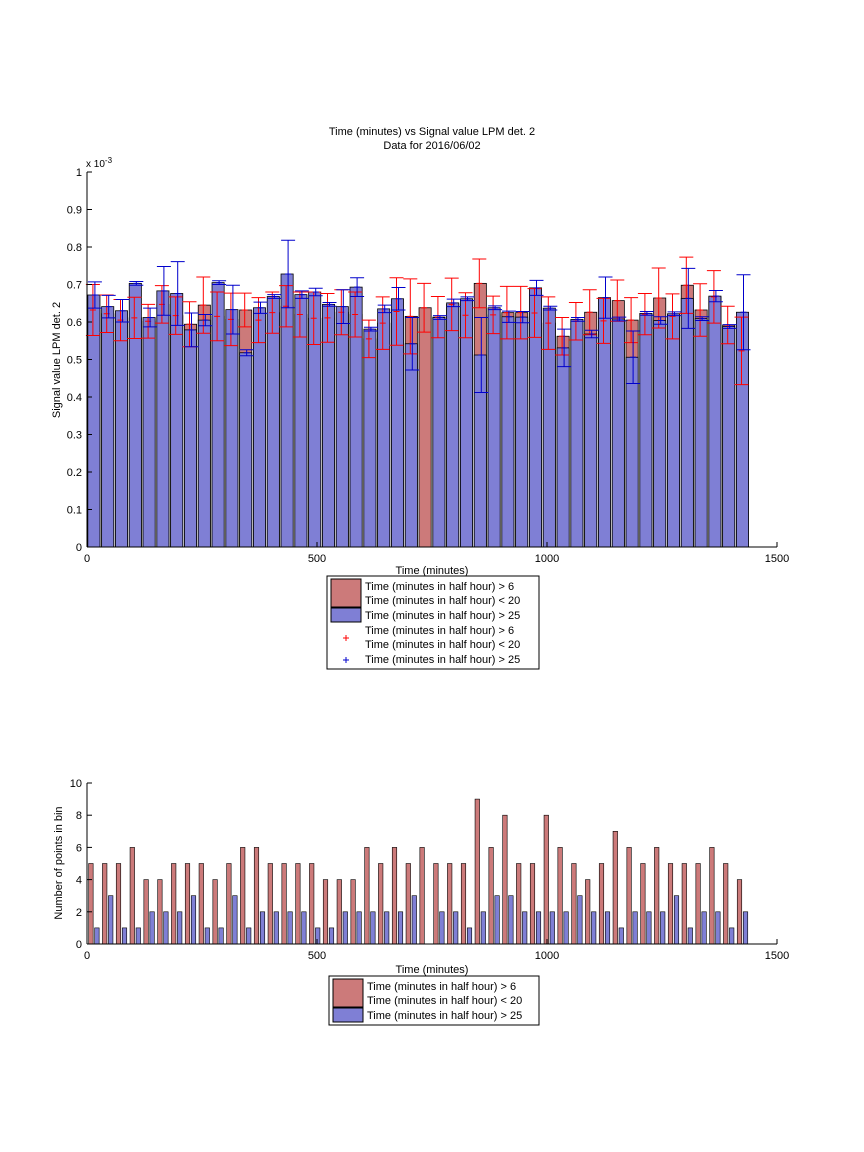 The width and height of the screenshot is (864, 1152). What do you see at coordinates (431, 146) in the screenshot?
I see `signal-chart-subtitle: Data for 2016/06/02` at bounding box center [431, 146].